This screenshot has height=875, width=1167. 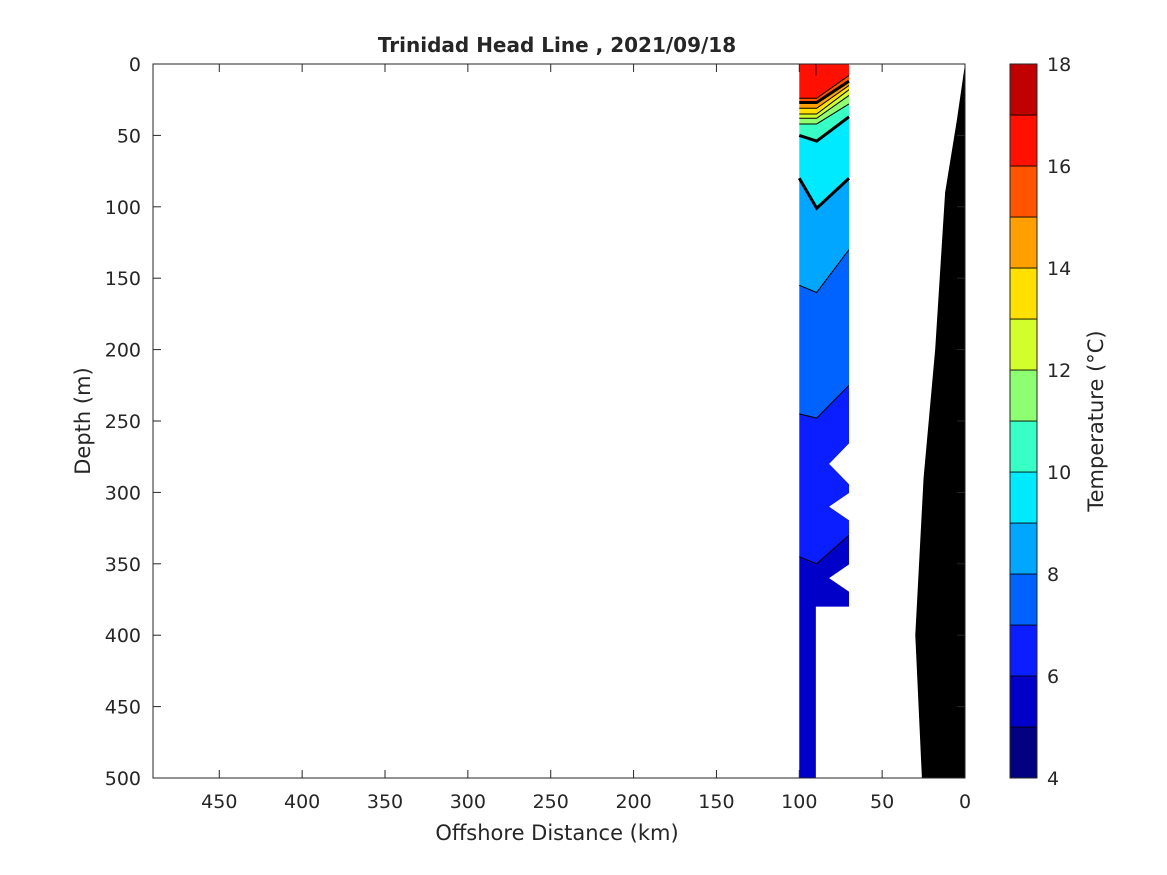 What do you see at coordinates (1096, 421) in the screenshot?
I see `colorbar-label: Temperature (°C)` at bounding box center [1096, 421].